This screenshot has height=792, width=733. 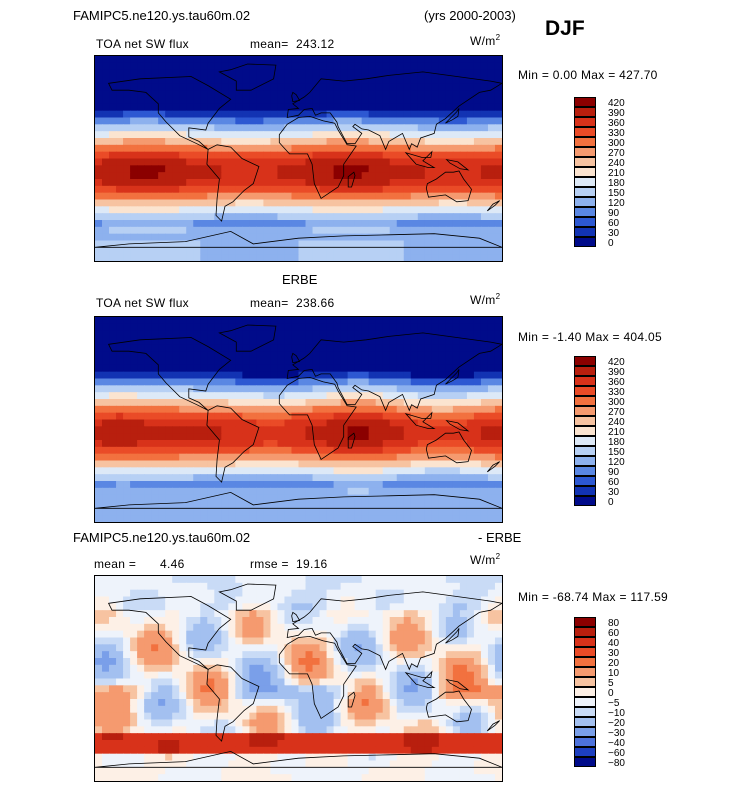 What do you see at coordinates (298, 678) in the screenshot?
I see `panel3-map-svg` at bounding box center [298, 678].